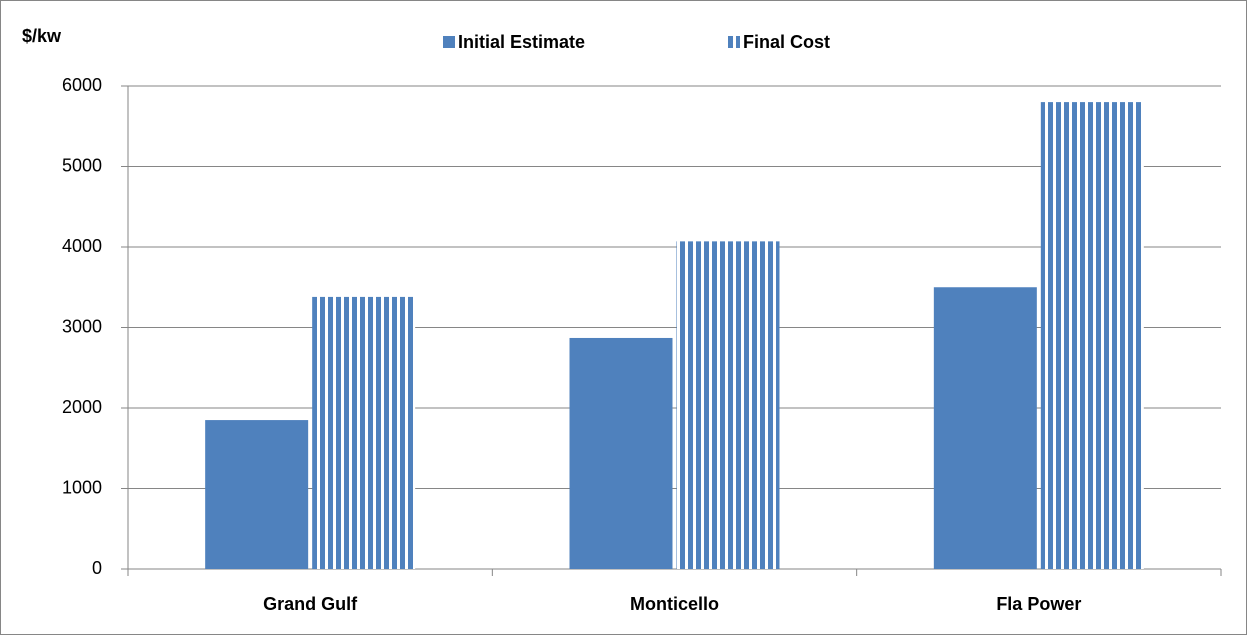 This screenshot has height=636, width=1248. Describe the element at coordinates (521, 42) in the screenshot. I see `legend-label: Initial Estimate` at that location.